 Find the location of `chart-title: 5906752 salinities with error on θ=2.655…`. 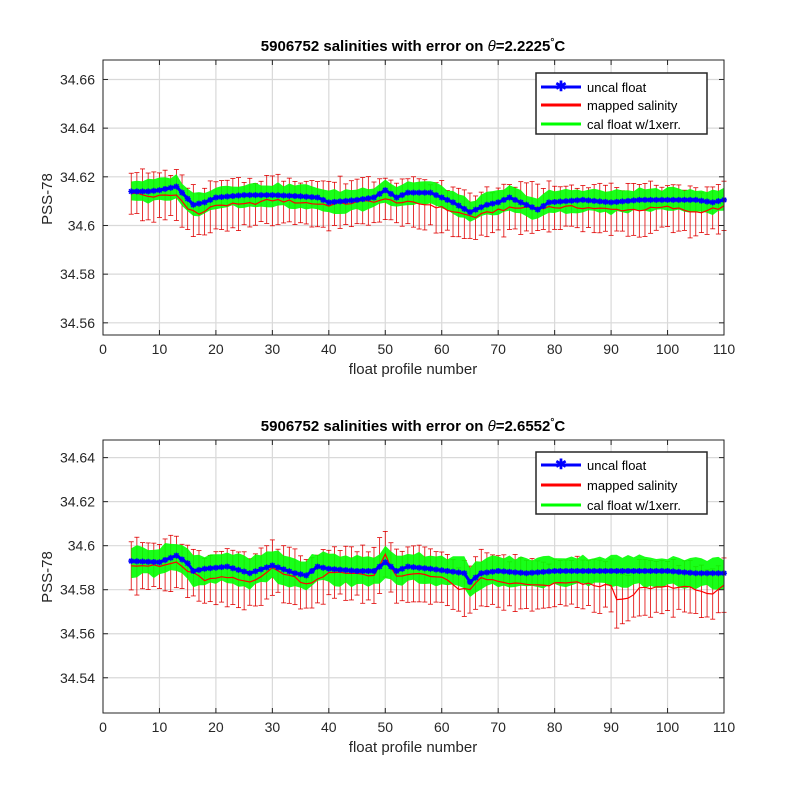

chart-title: 5906752 salinities with error on θ=2.655… is located at coordinates (413, 426).